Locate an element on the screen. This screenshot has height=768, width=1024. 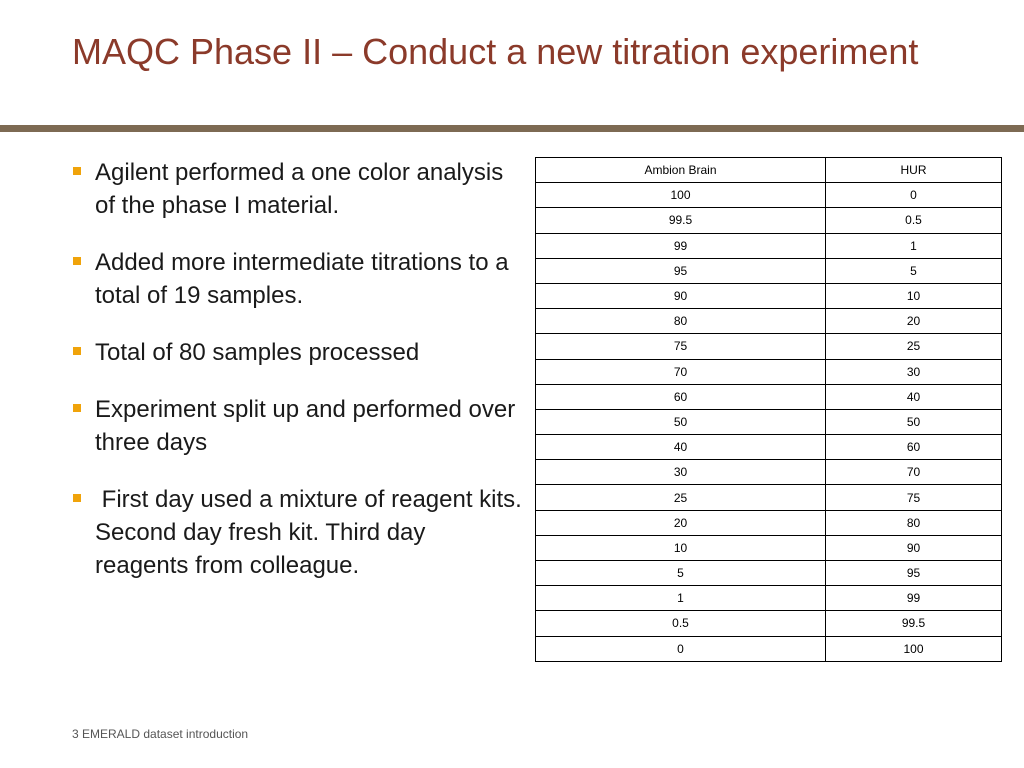
table-row: 90 10 is located at coordinates (768, 296).